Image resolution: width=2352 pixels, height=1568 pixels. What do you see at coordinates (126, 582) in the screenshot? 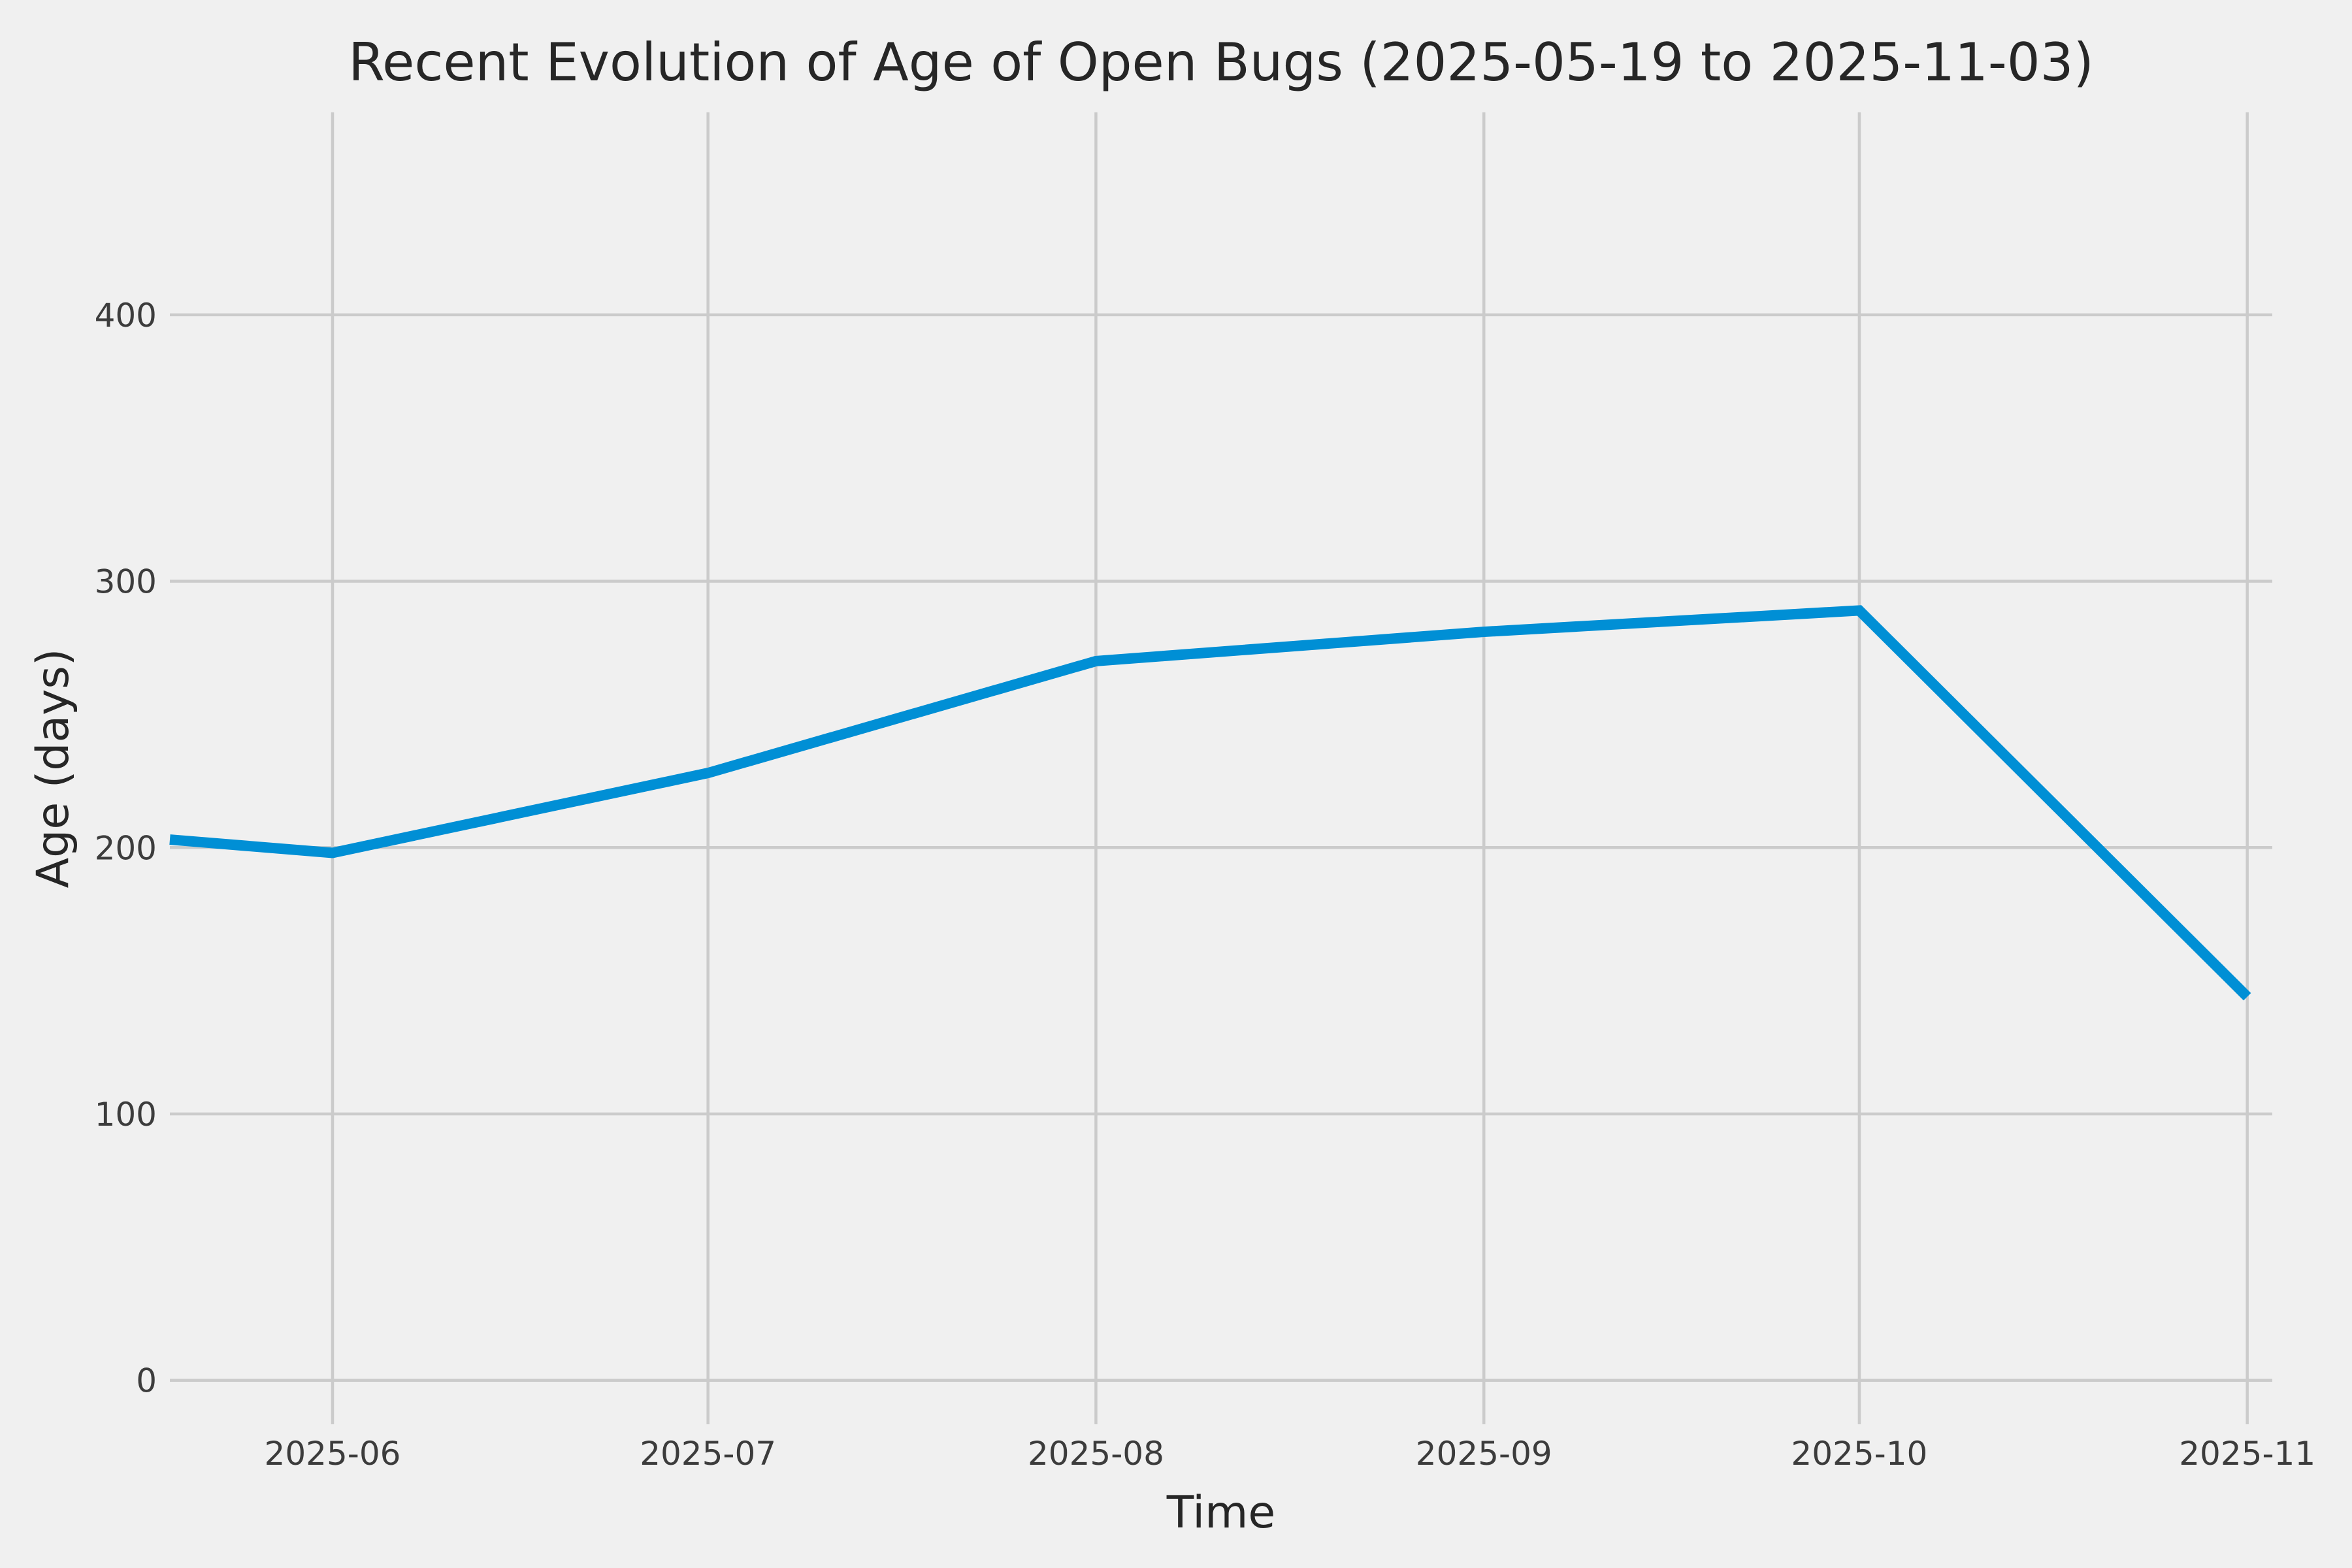
I see `y-tick-label-300: 300` at bounding box center [126, 582].